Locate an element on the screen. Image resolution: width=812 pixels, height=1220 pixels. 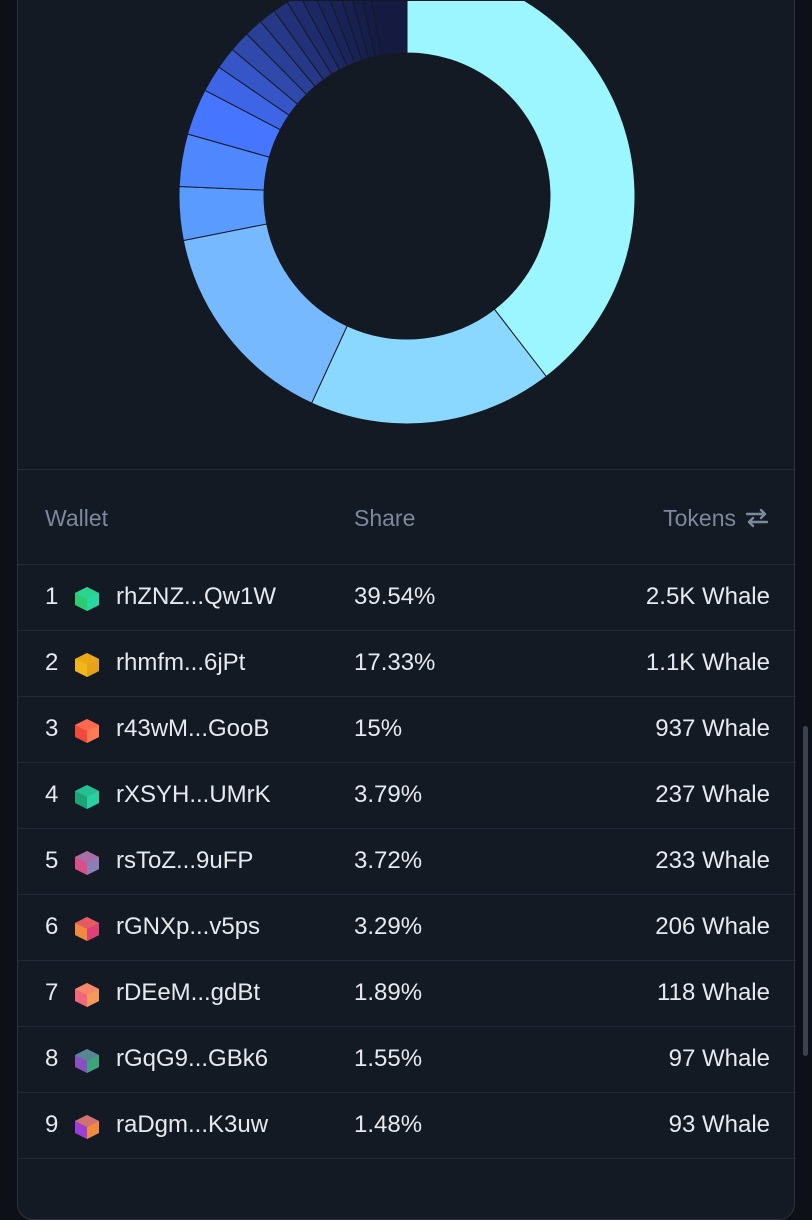
table-row: 5 rsToZ...9uFP 3.72% 233 Whale is located at coordinates (407, 862).